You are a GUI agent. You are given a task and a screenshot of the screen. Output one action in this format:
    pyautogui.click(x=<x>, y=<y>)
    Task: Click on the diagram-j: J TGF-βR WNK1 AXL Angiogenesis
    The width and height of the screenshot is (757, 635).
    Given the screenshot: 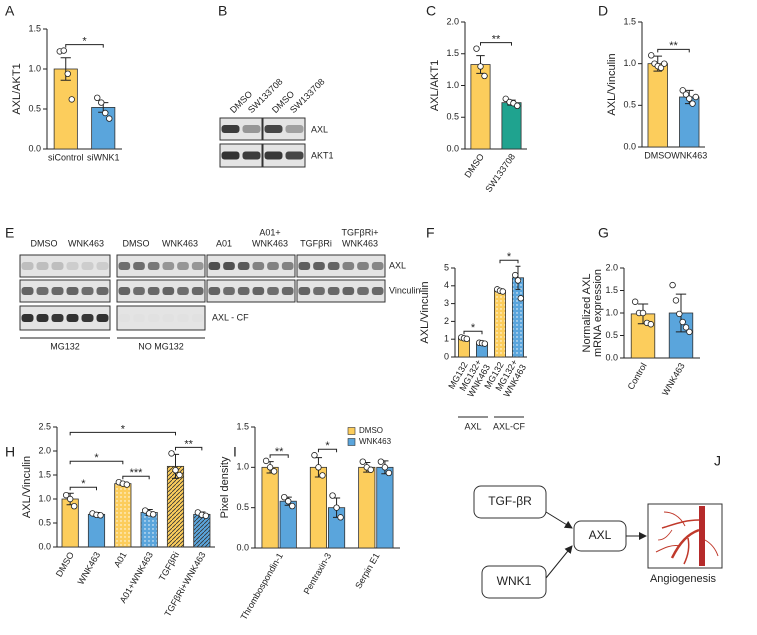 What is the action you would take?
    pyautogui.click(x=598, y=526)
    